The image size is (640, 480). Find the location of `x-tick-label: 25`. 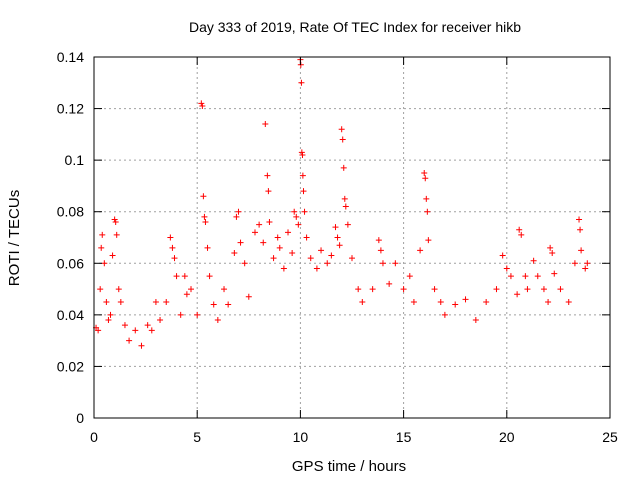

x-tick-label: 25 is located at coordinates (610, 437).